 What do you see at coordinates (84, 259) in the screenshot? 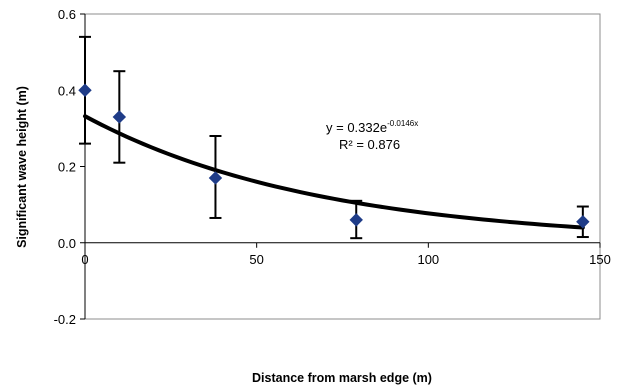
I see `x-tick-label: 0` at bounding box center [84, 259].